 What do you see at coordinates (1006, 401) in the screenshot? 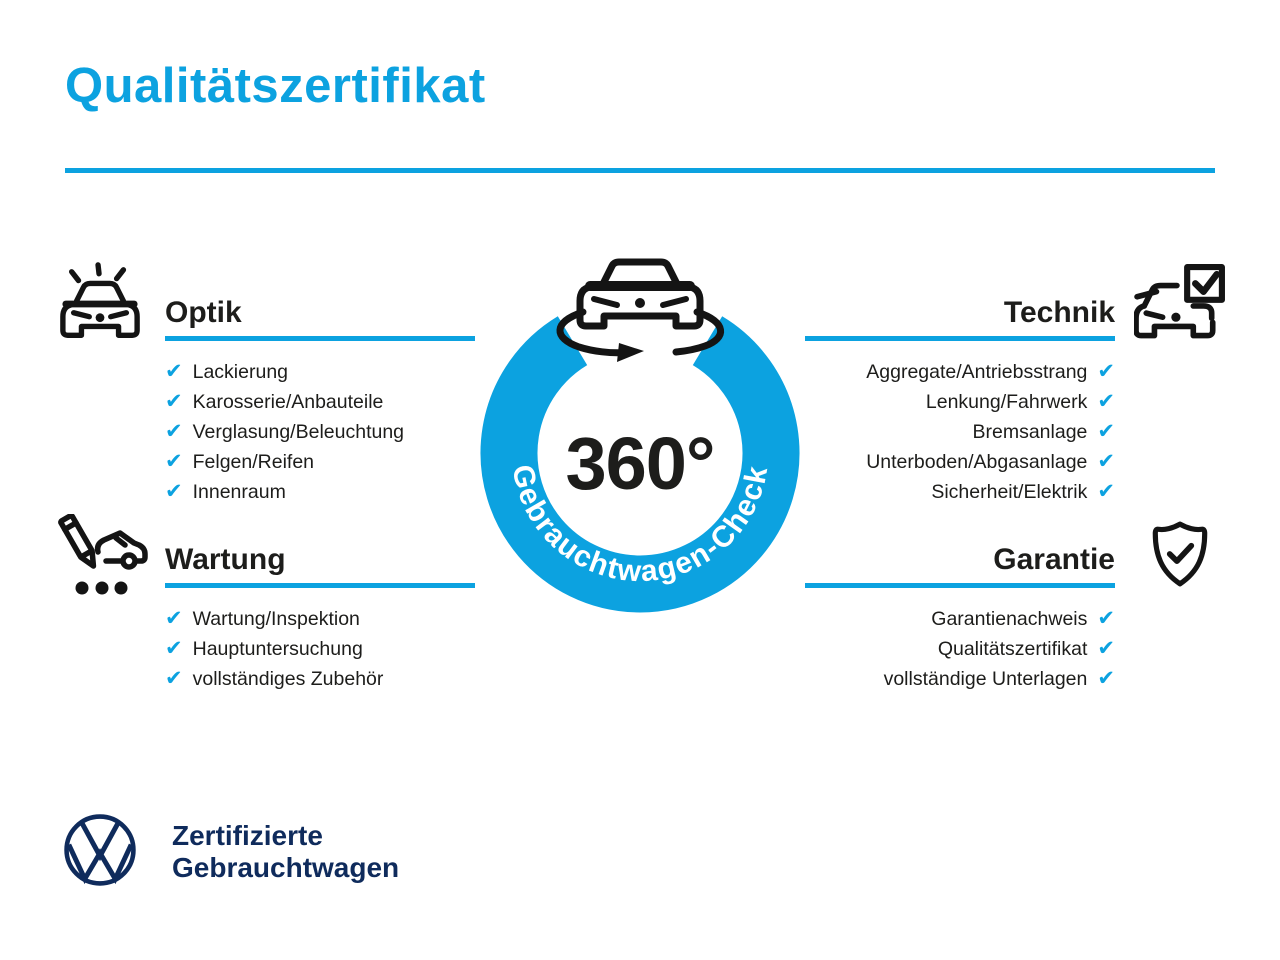
I see `checklist-item-label: Lenkung/Fahrwerk` at bounding box center [1006, 401].